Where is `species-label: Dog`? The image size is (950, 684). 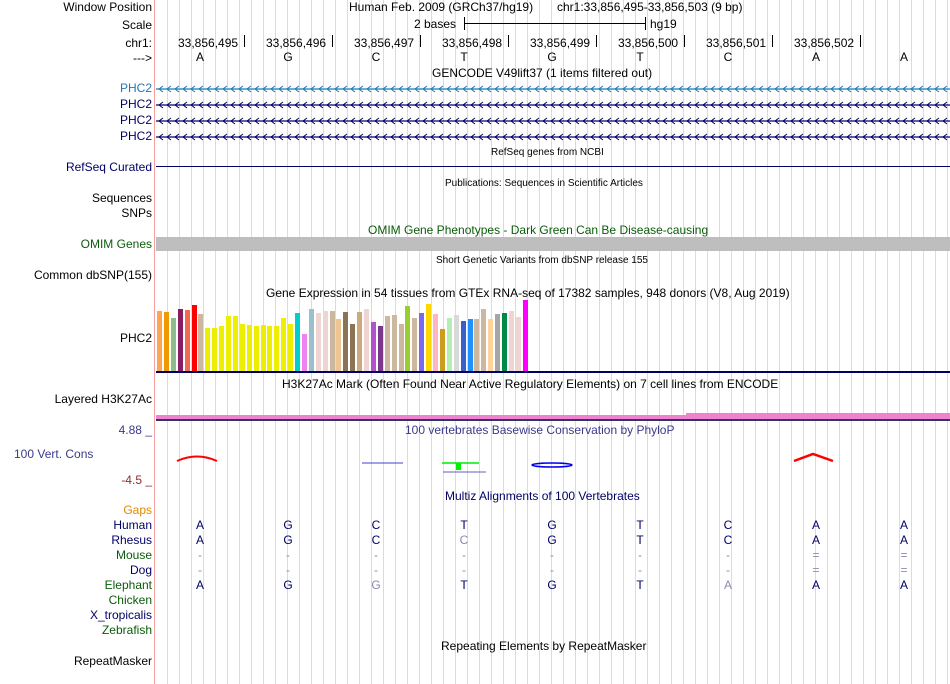
species-label: Dog is located at coordinates (140, 570).